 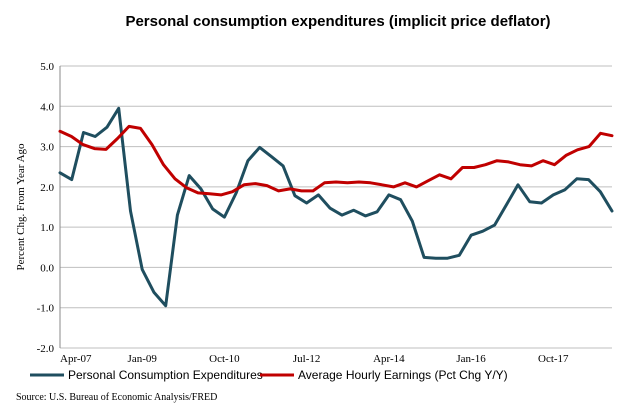 What do you see at coordinates (47, 67) in the screenshot?
I see `y-tick-label: 5.0` at bounding box center [47, 67].